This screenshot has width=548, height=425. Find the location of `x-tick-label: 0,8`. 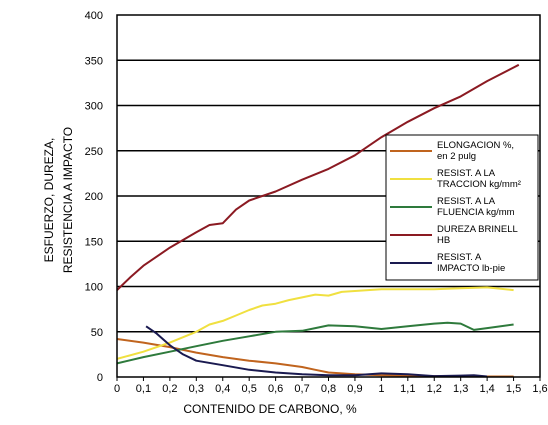

x-tick-label: 0,8 is located at coordinates (328, 389).